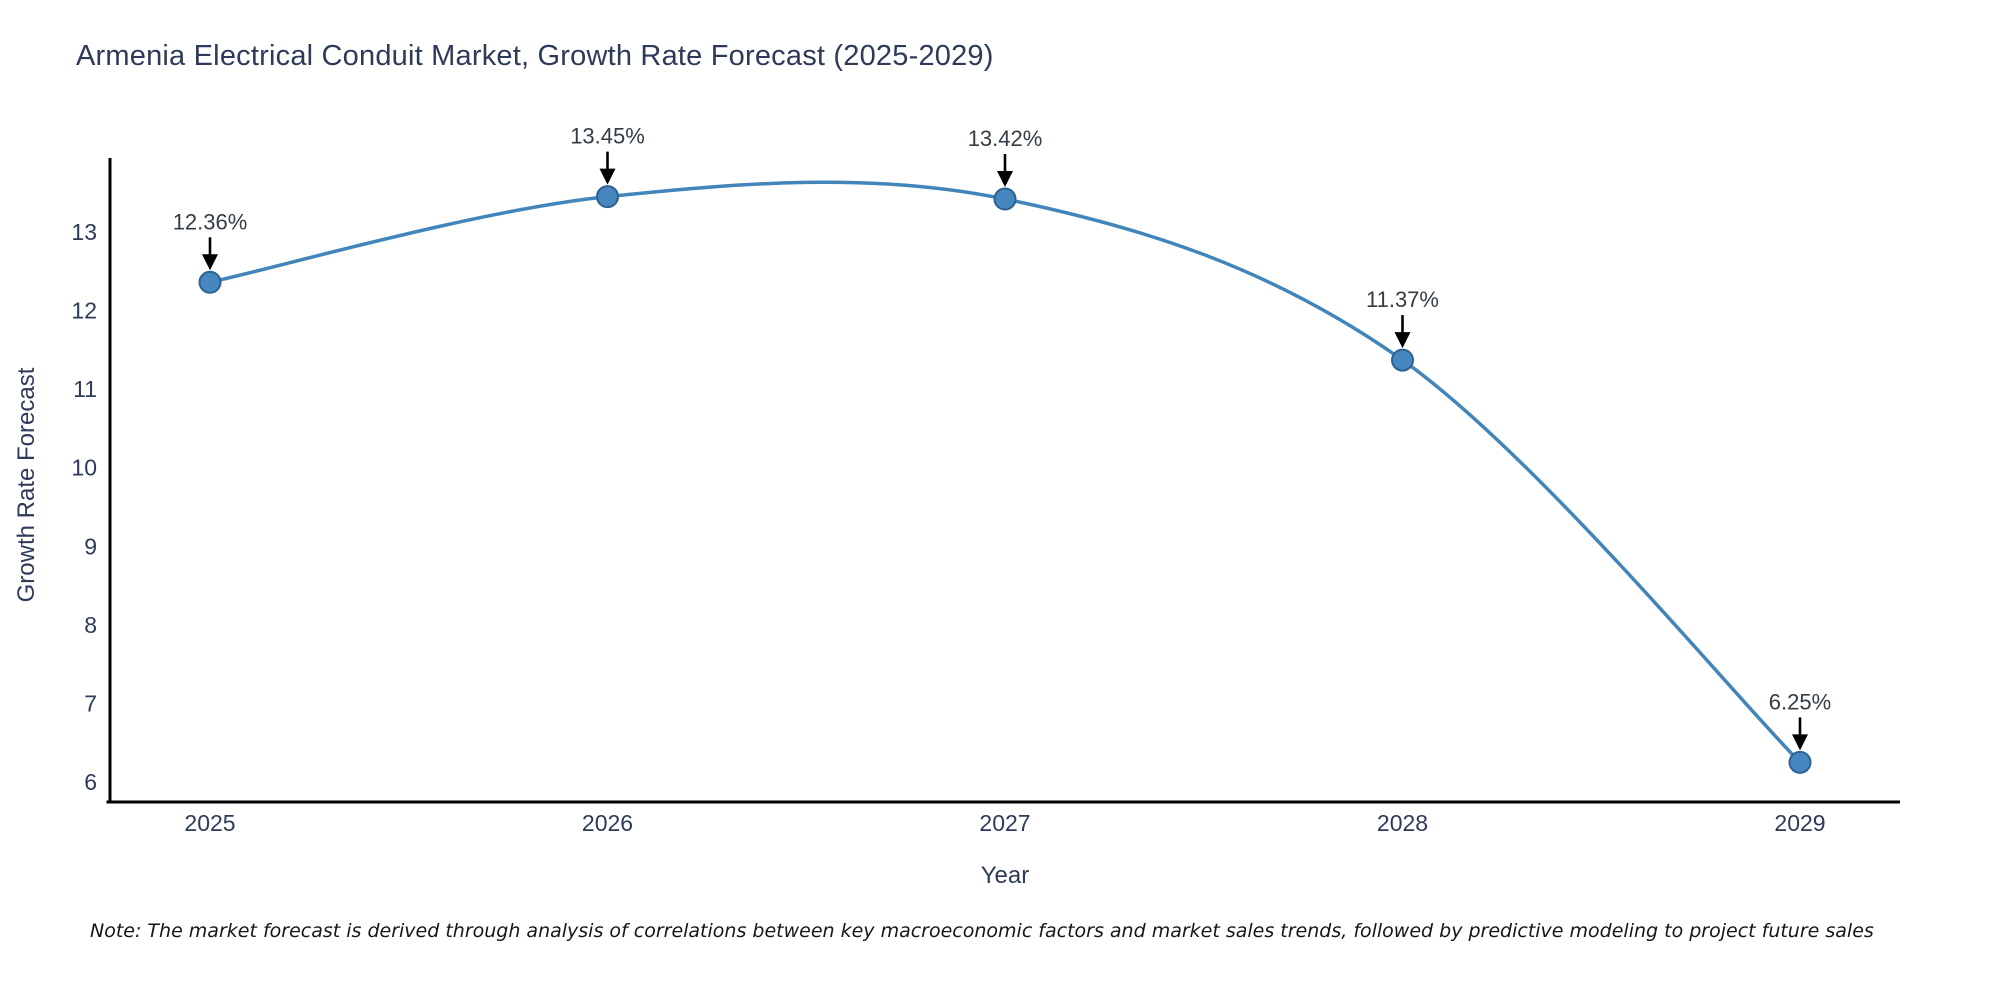  I want to click on y-tick-label: 9, so click(90, 546).